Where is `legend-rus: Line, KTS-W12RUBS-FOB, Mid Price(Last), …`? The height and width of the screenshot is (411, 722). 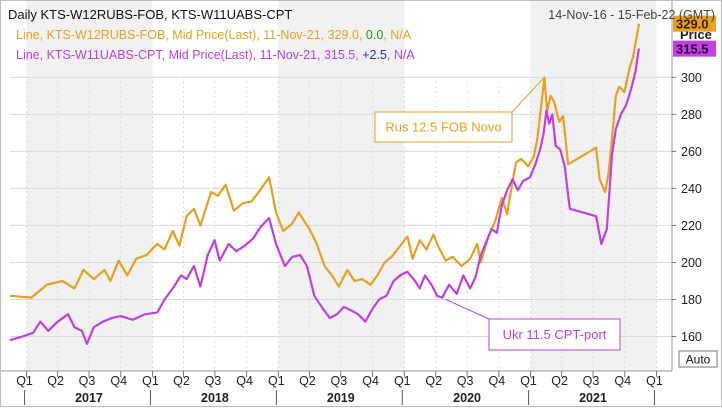
legend-rus: Line, KTS-W12RUBS-FOB, Mid Price(Last), … is located at coordinates (214, 35).